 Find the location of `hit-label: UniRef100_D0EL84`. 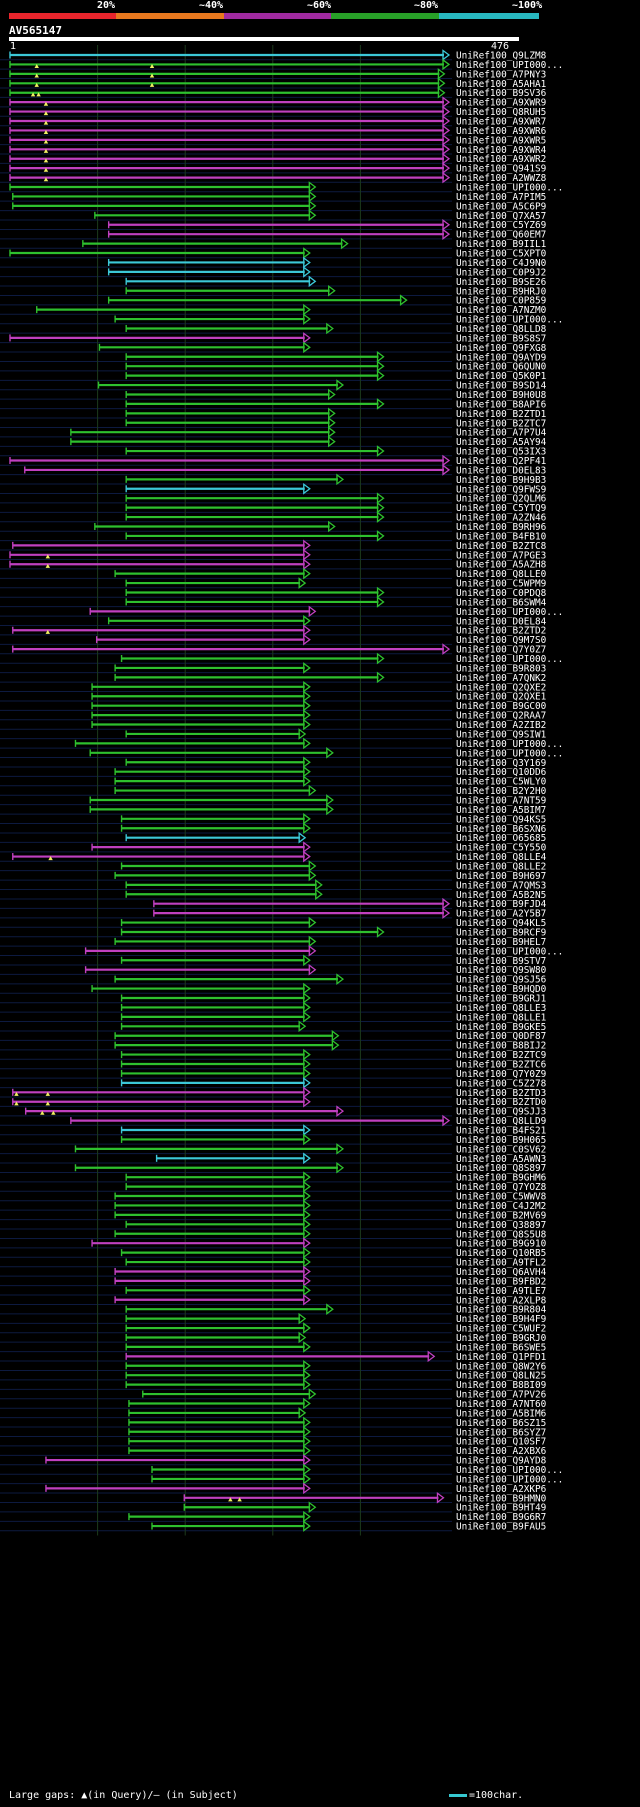

hit-label: UniRef100_D0EL84 is located at coordinates (501, 621).